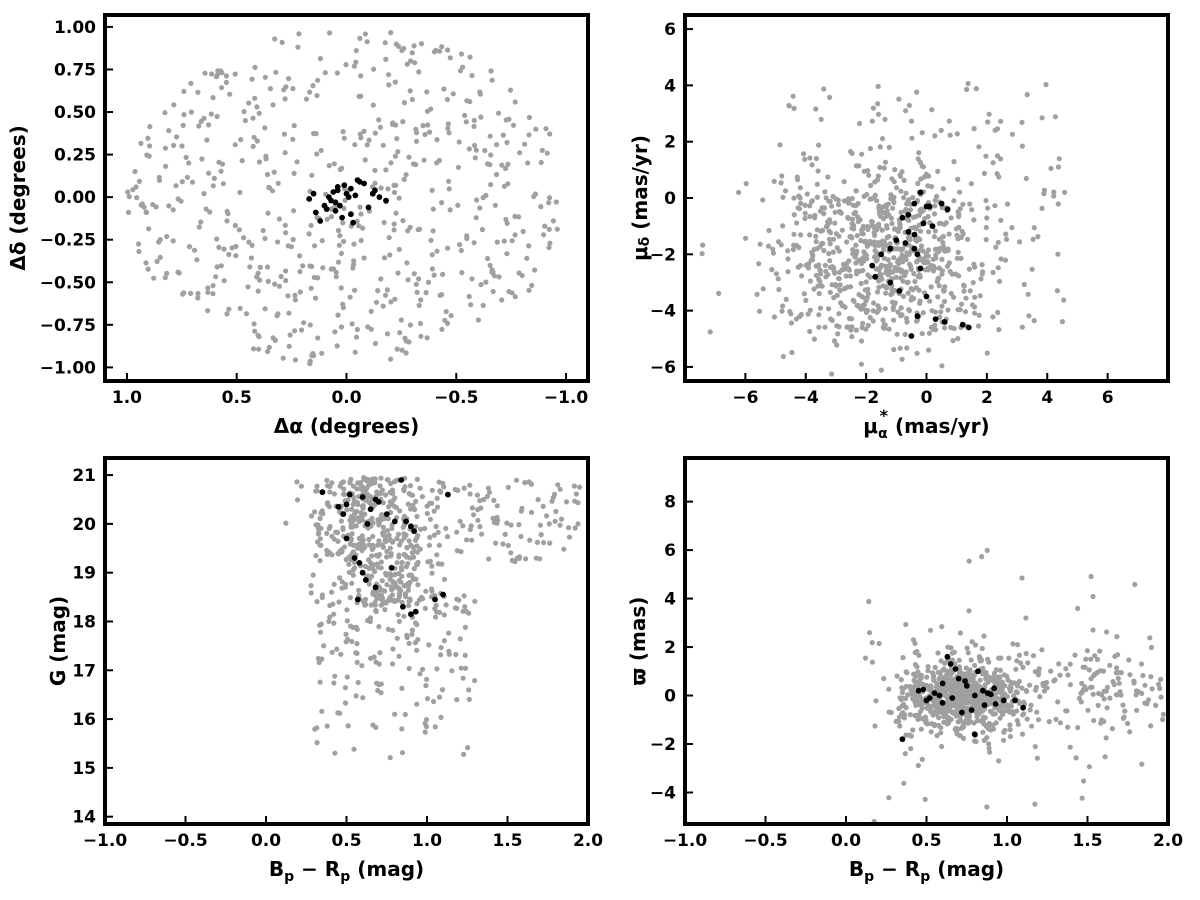 Image resolution: width=1200 pixels, height=900 pixels. What do you see at coordinates (920, 264) in the screenshot?
I see `member-stars-layer` at bounding box center [920, 264].